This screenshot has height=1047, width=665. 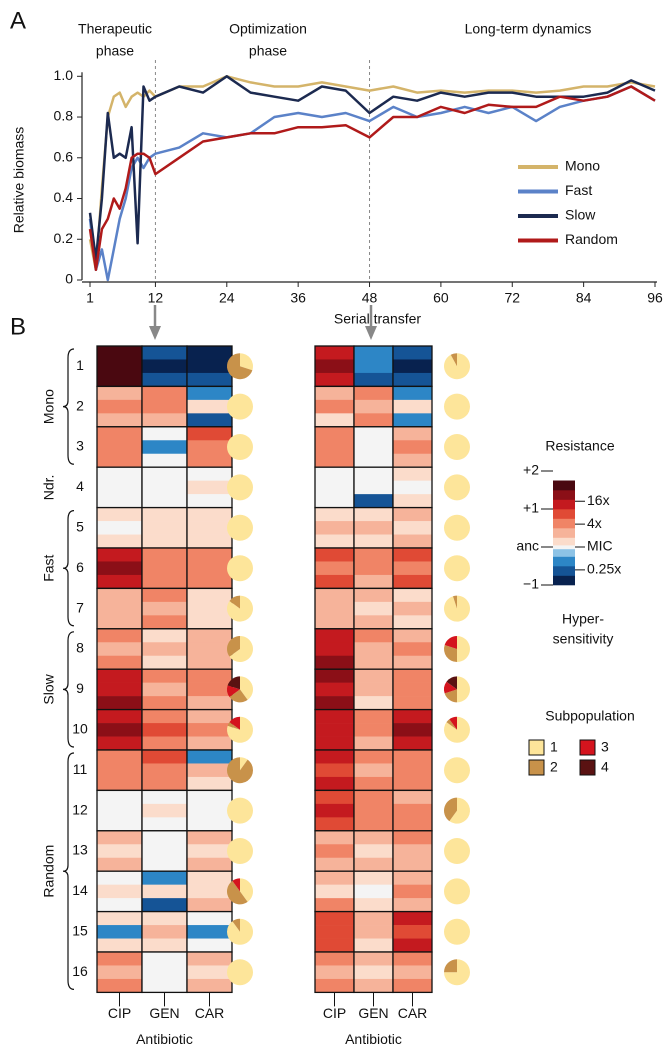 I want to click on colorbar-tick-label: +1, so click(x=531, y=508).